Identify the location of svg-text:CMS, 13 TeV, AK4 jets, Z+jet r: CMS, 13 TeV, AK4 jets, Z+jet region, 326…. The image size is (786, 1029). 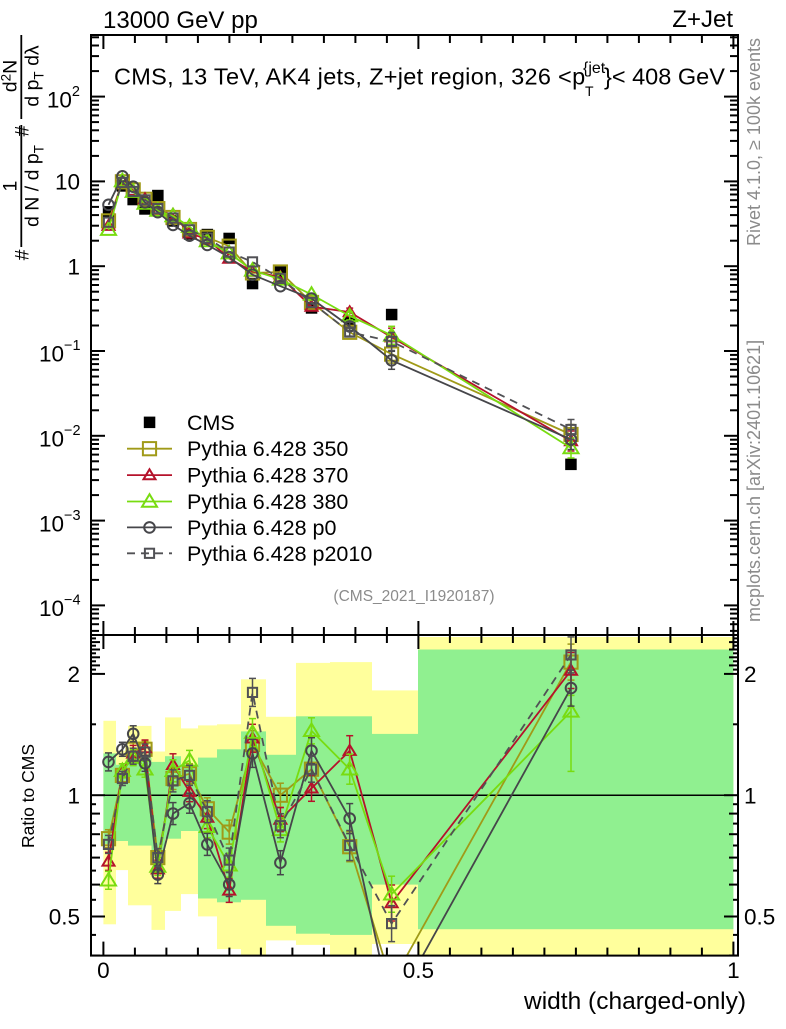
(349, 76).